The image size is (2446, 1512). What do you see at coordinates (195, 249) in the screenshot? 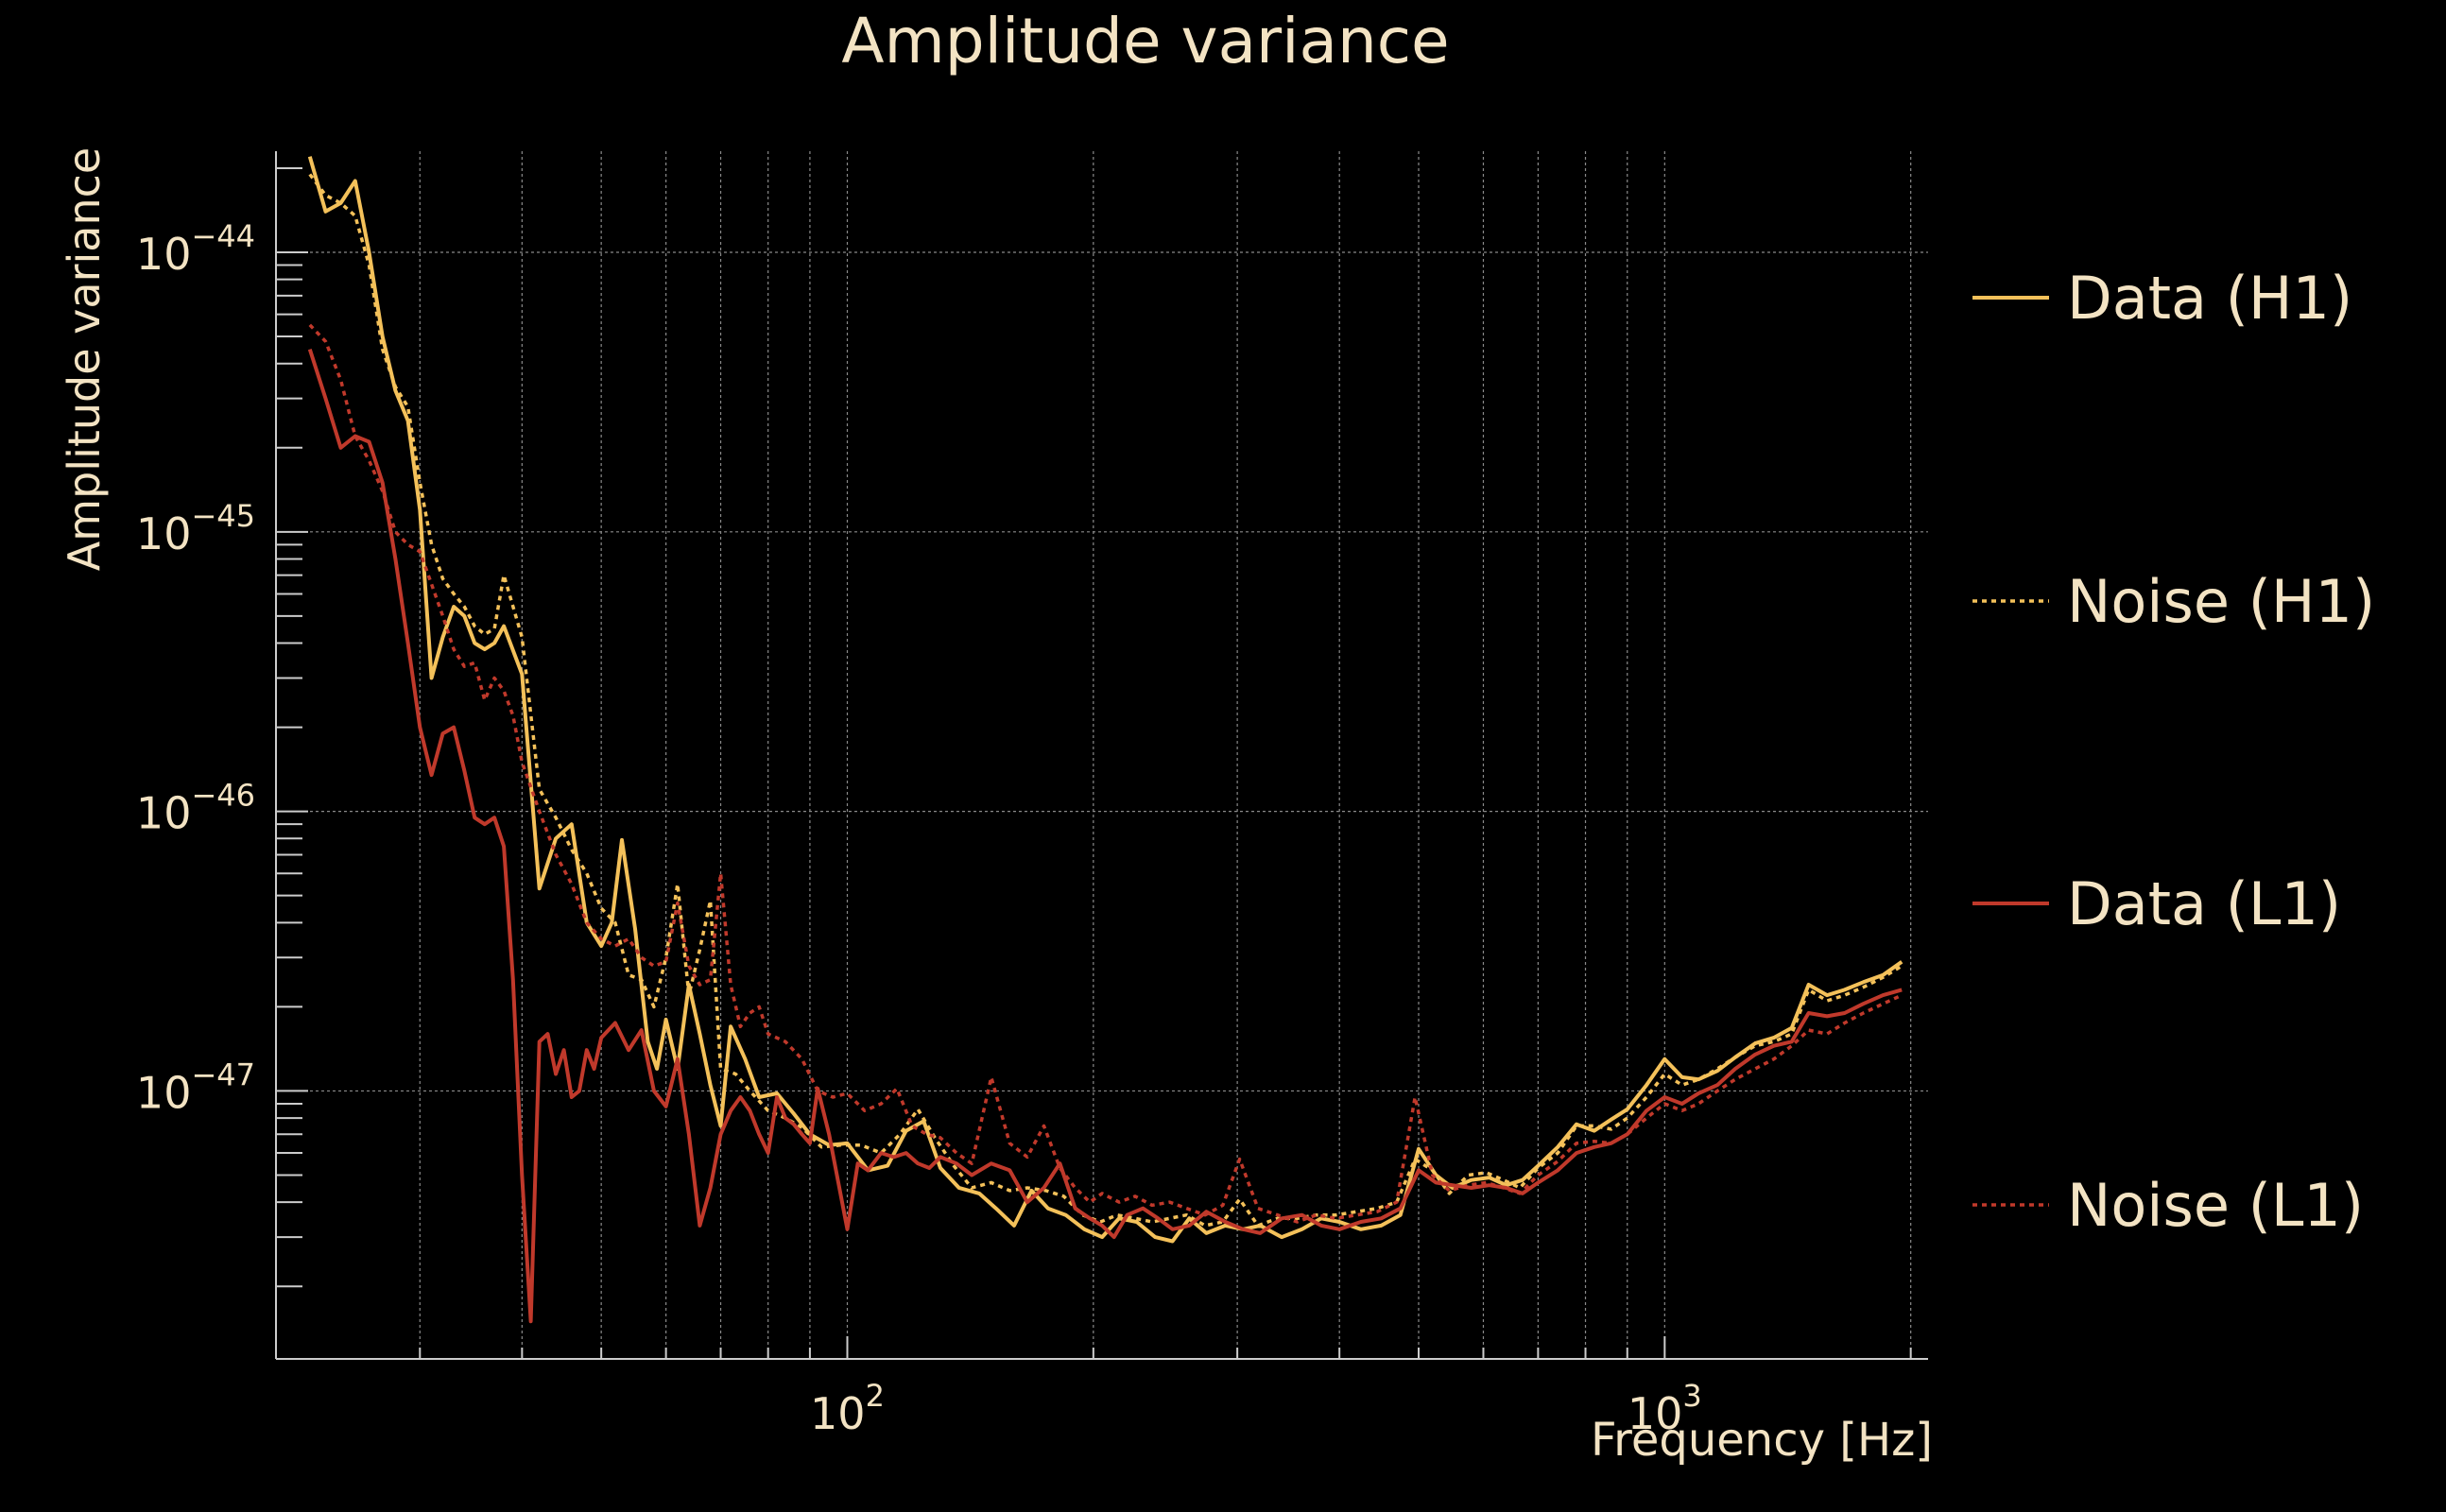
I see `y-tick-label: 10−44` at bounding box center [195, 249].